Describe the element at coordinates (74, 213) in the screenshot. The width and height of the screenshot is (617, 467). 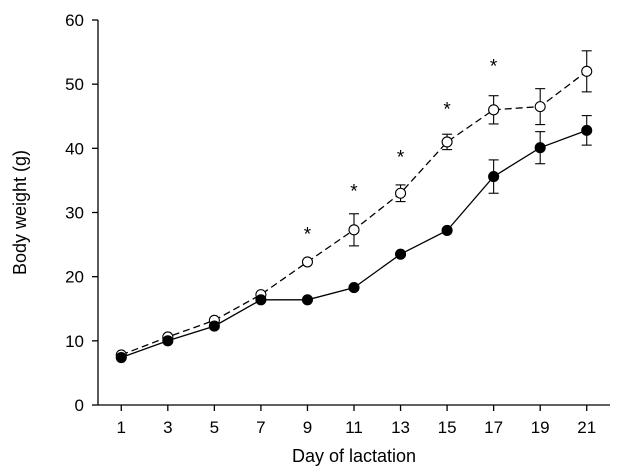
I see `y-tick-label: 30` at that location.